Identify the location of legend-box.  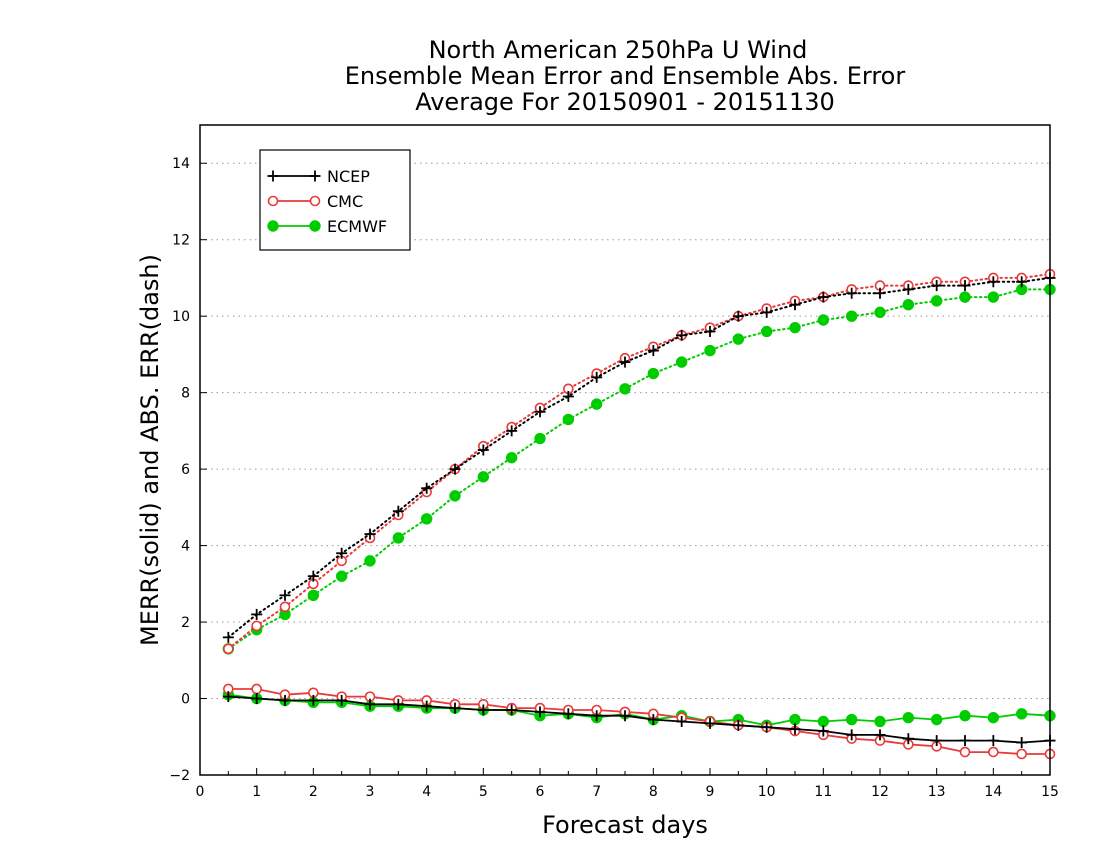
(335, 200).